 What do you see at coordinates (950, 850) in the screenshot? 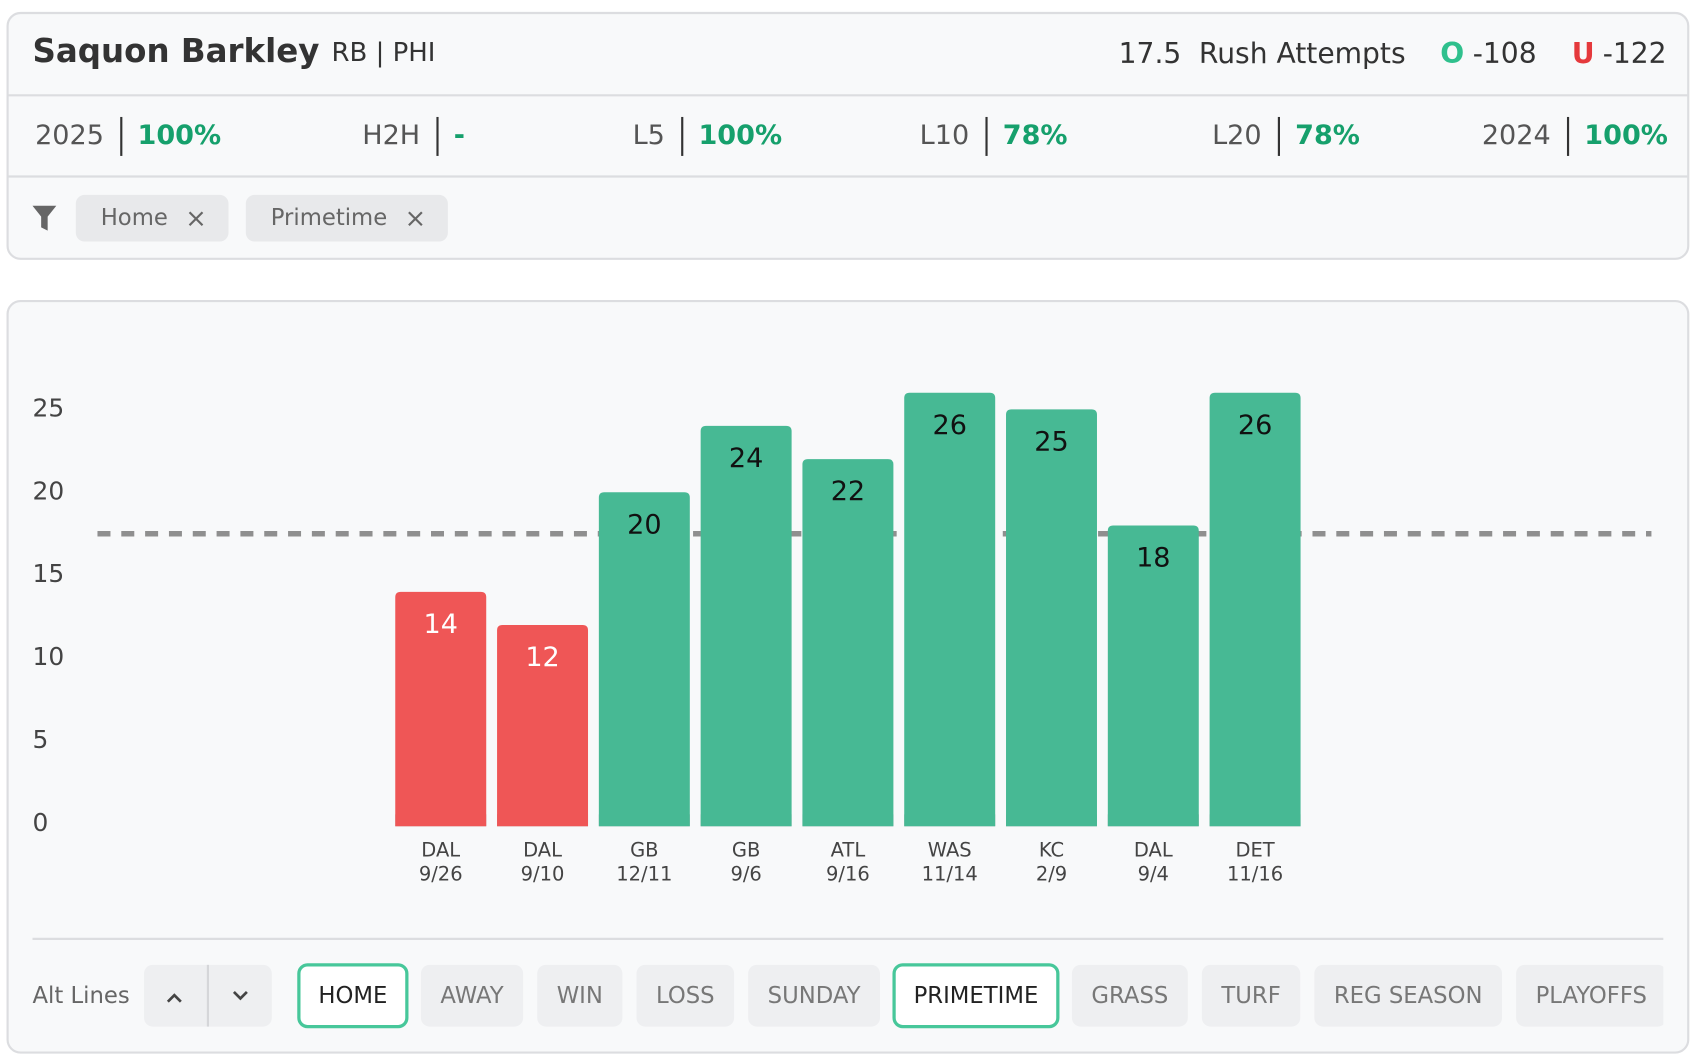
I see `x-tick-label: WAS` at bounding box center [950, 850].